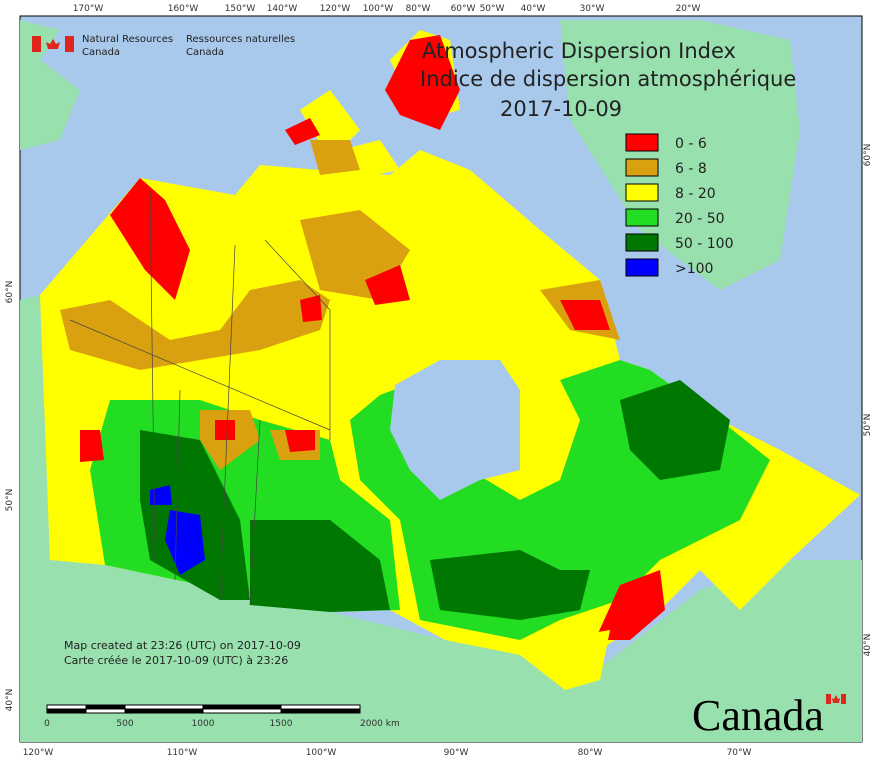 The width and height of the screenshot is (880, 760). Describe the element at coordinates (203, 724) in the screenshot. I see `scale-label: 1000` at that location.